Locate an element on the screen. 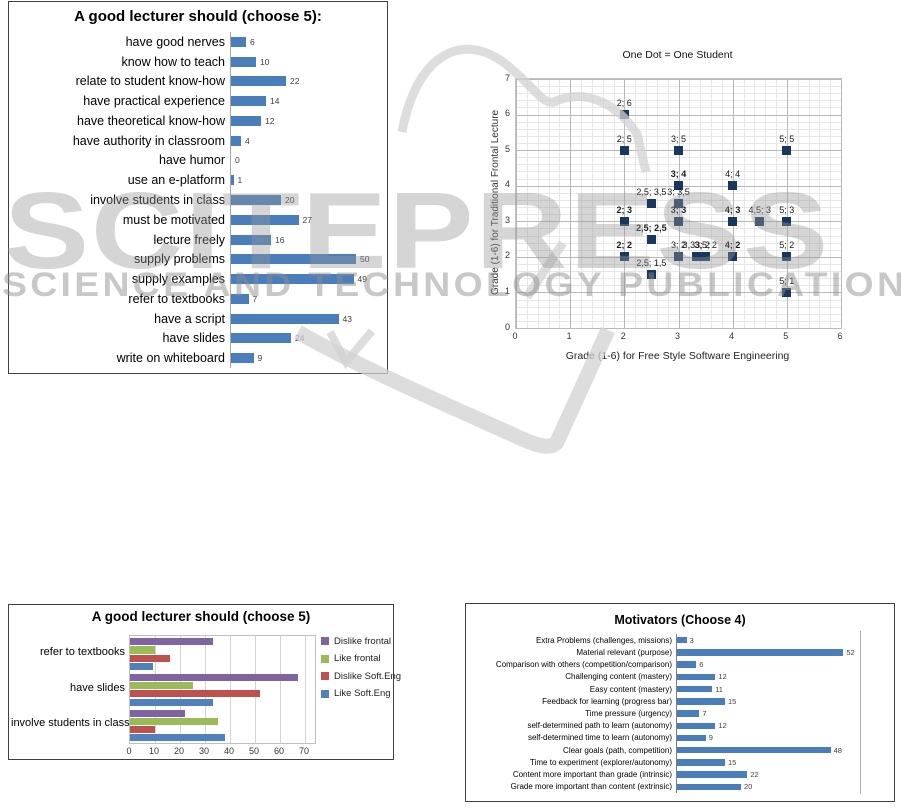  category-label: have humor is located at coordinates (191, 160).